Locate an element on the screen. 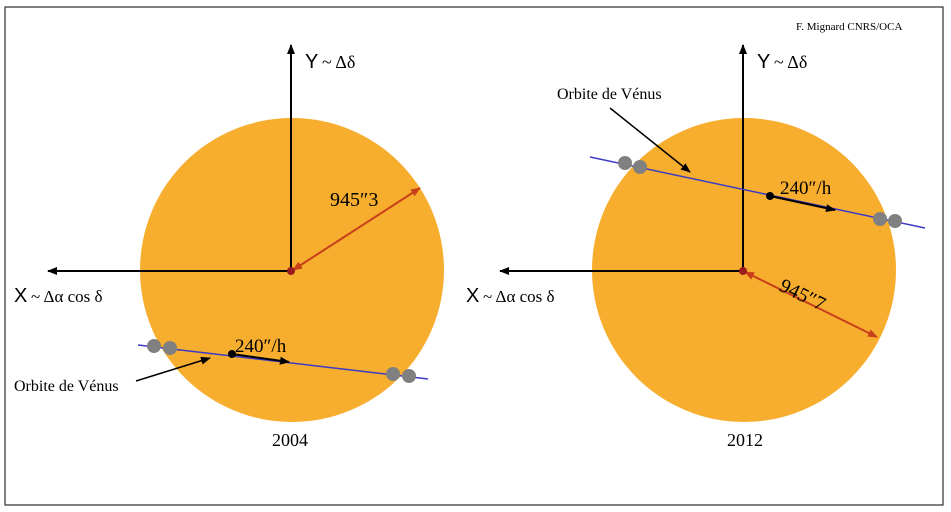 The height and width of the screenshot is (512, 951). credit: F. Mignard CNRS/OCA is located at coordinates (849, 27).